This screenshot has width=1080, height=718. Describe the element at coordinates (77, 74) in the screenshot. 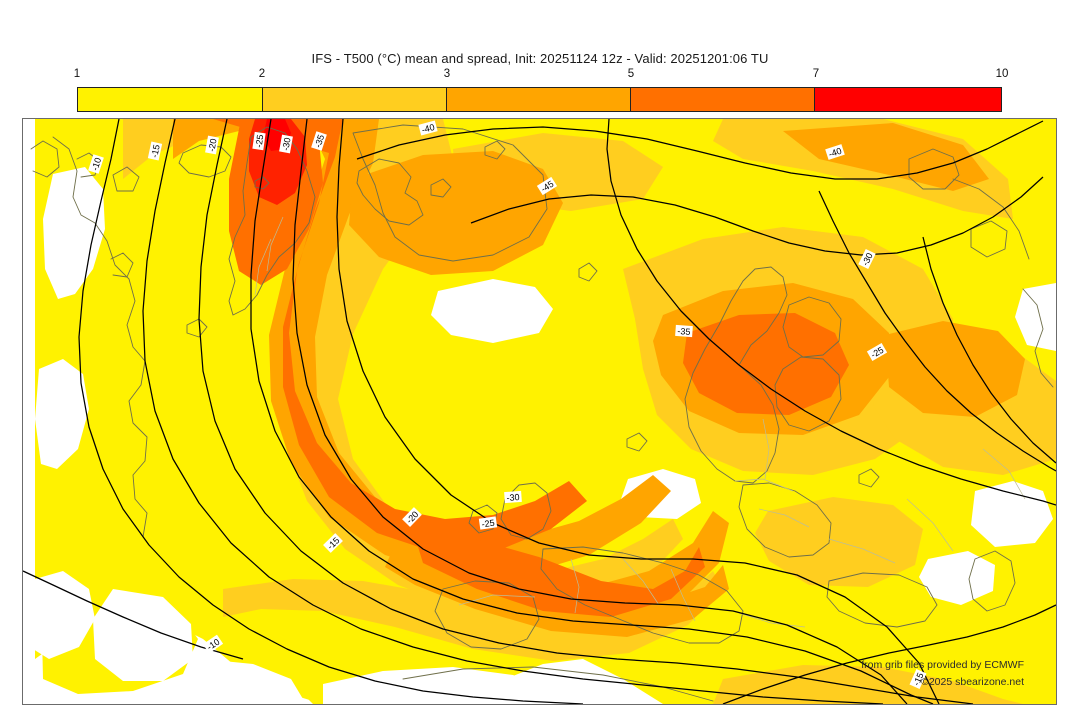

I see `colorbar-tick-label: 1` at that location.